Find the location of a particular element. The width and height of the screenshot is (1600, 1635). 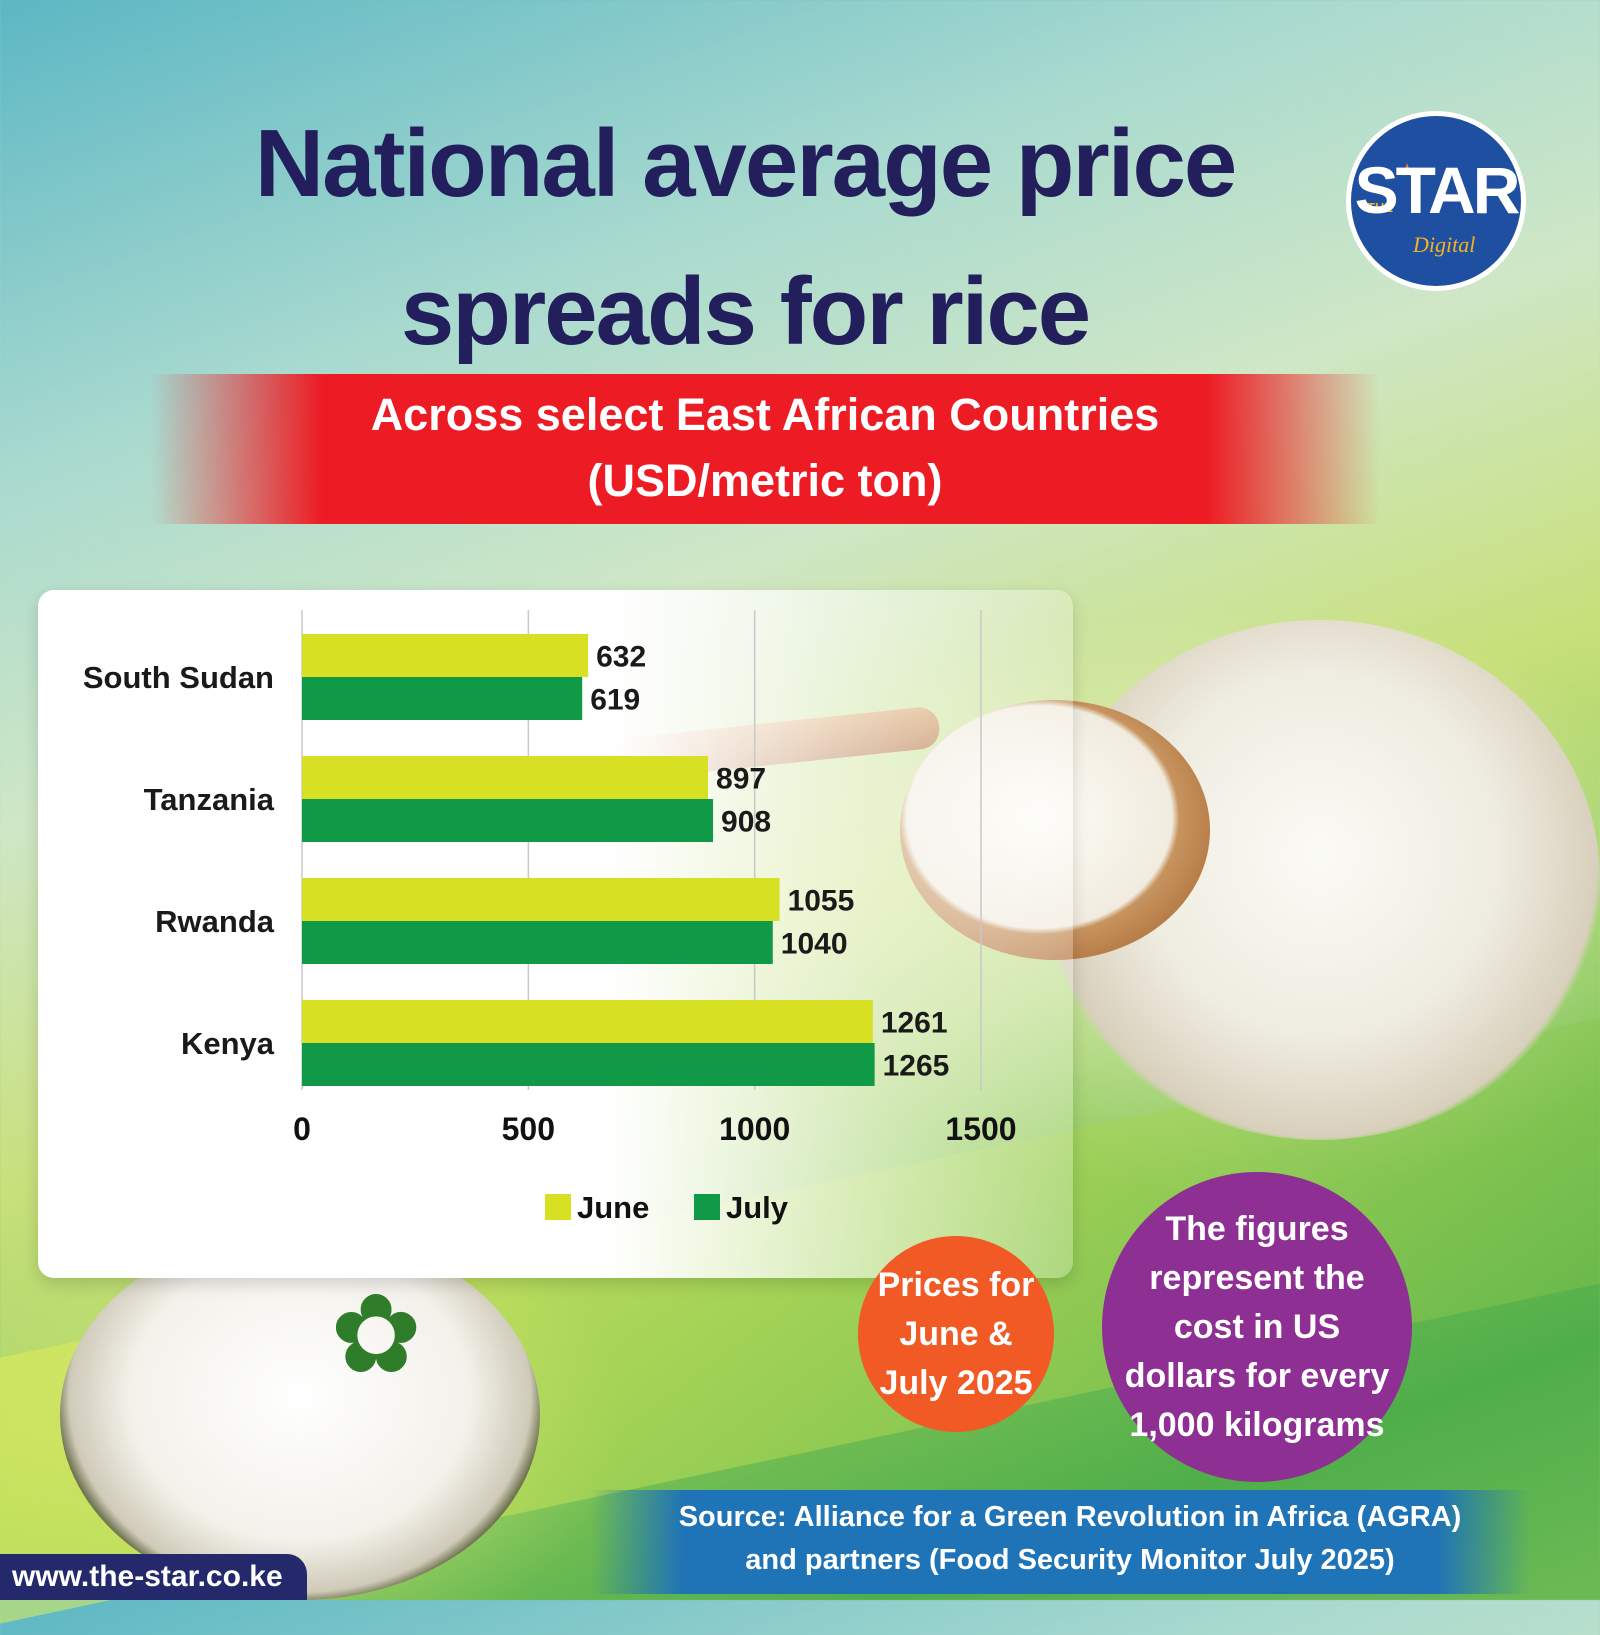

logo-the-text: THE is located at coordinates (1380, 207).